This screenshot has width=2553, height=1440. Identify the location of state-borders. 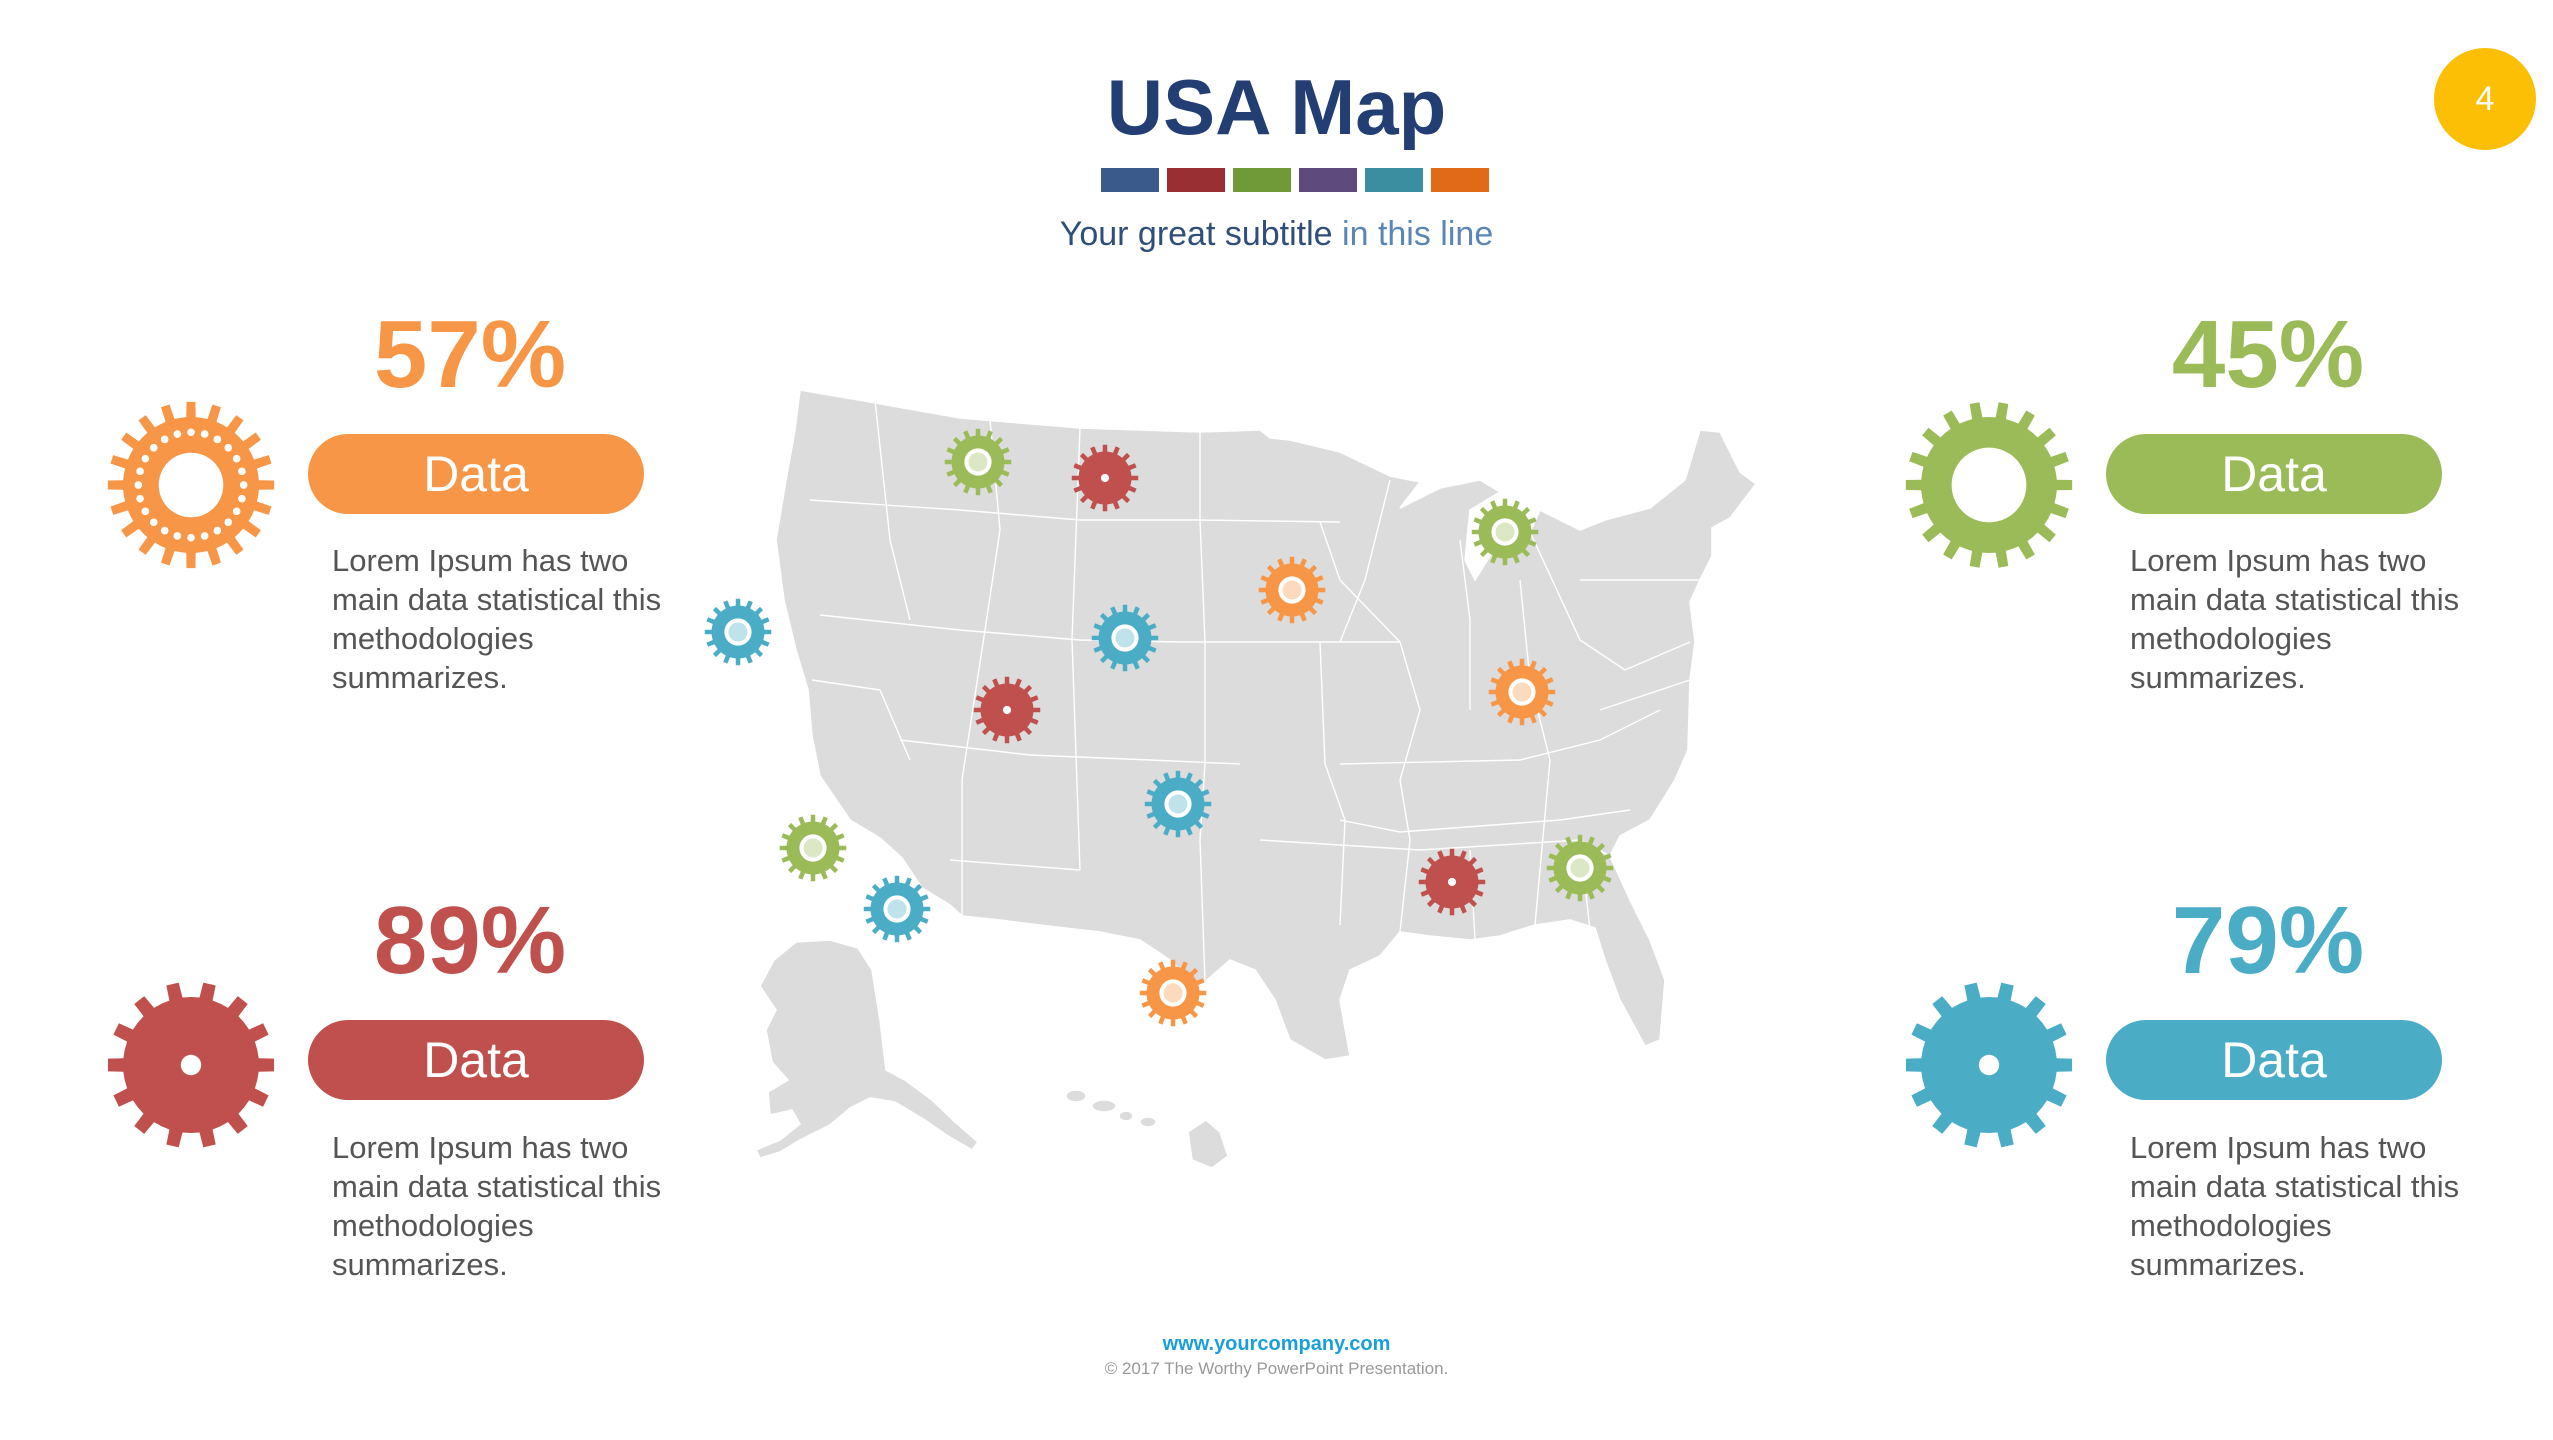
(1254, 691).